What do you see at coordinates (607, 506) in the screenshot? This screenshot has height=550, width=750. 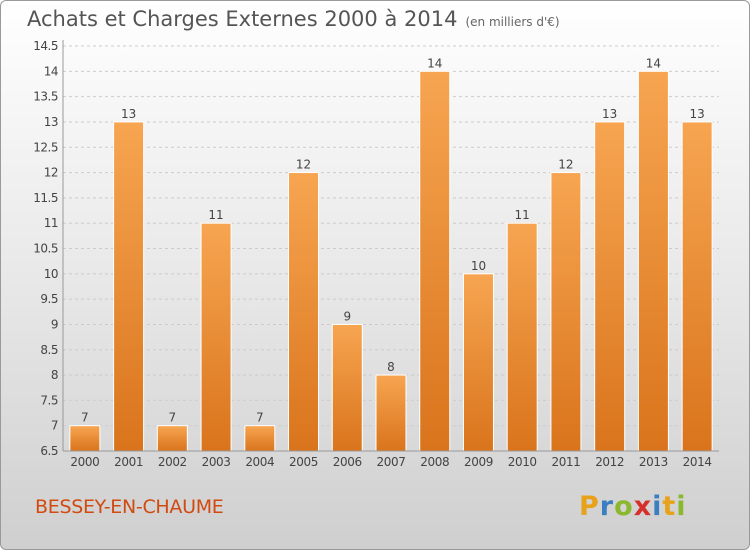 I see `logo-letter: r` at bounding box center [607, 506].